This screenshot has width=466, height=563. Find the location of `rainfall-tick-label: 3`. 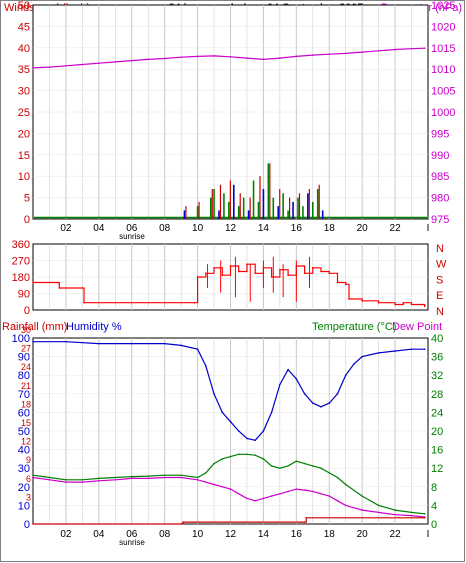

rainfall-tick-label: 3 is located at coordinates (28, 497).